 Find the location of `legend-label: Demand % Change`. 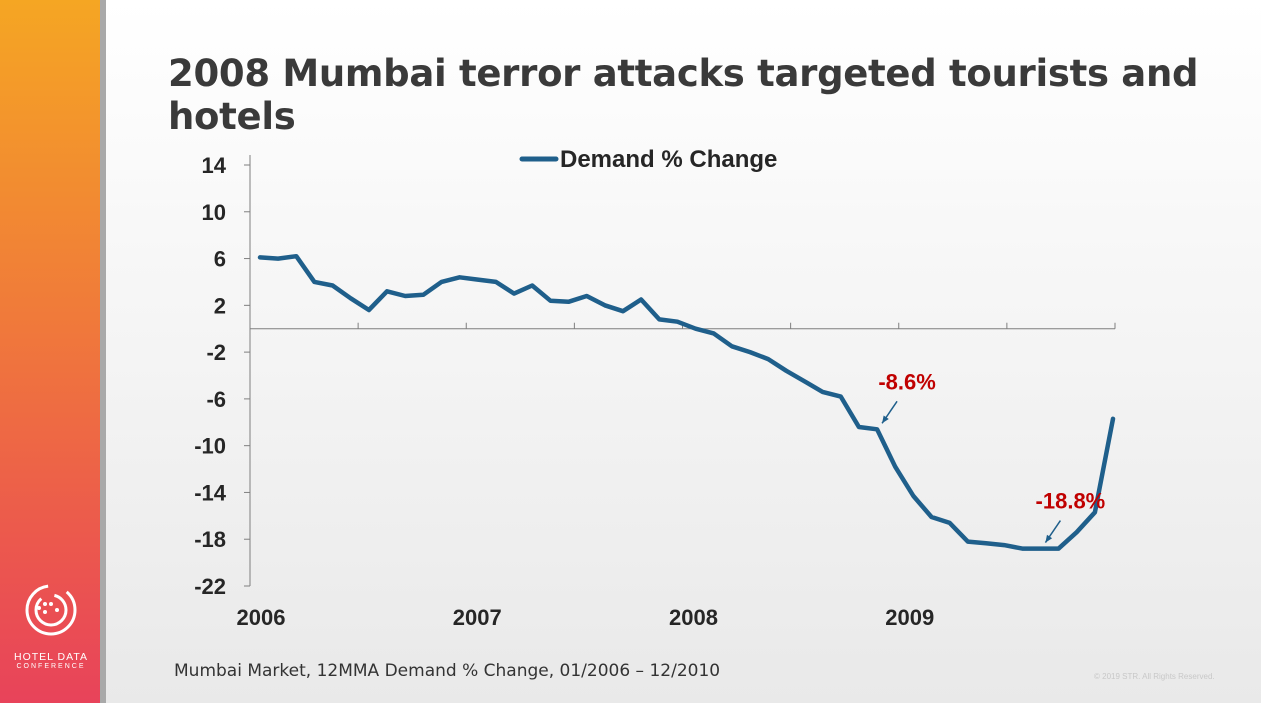

legend-label: Demand % Change is located at coordinates (668, 159).